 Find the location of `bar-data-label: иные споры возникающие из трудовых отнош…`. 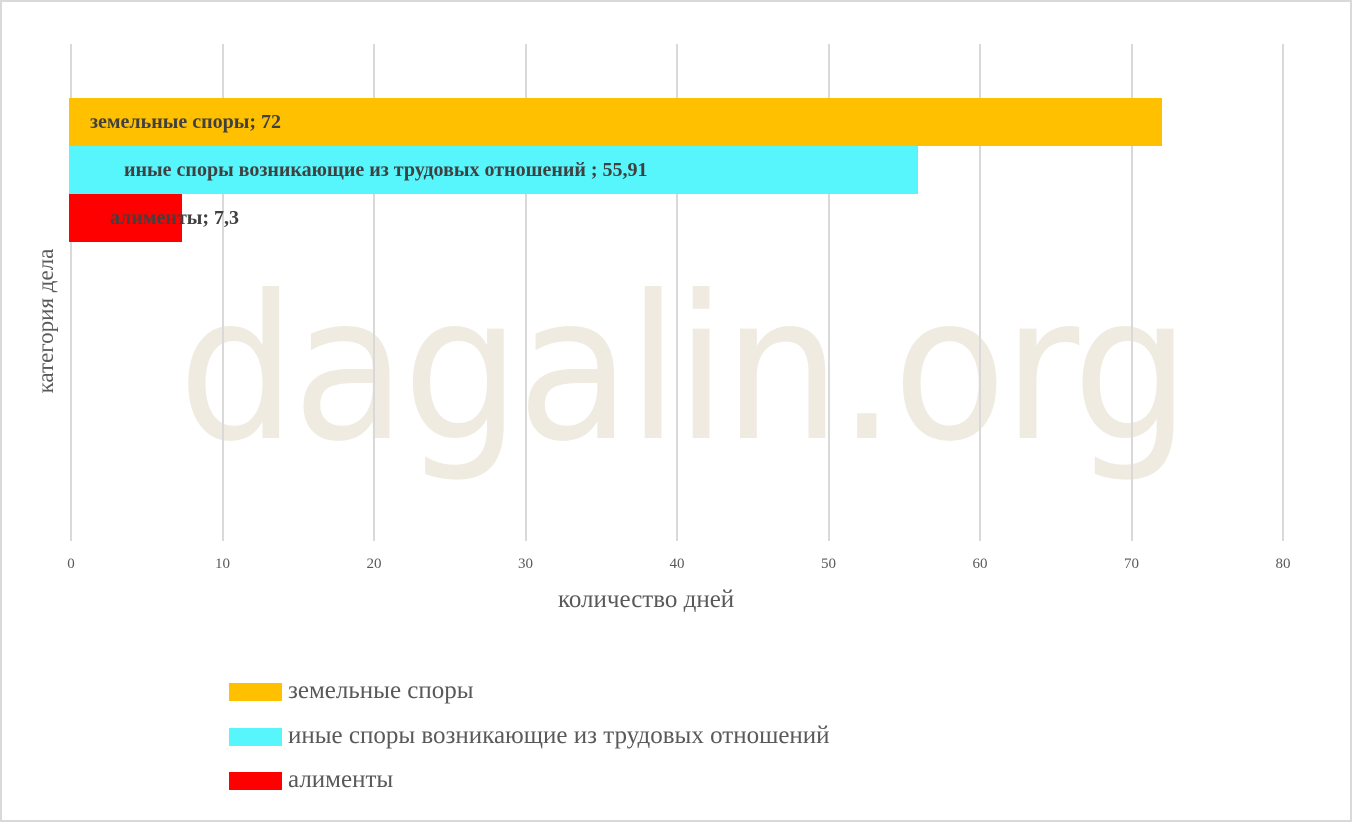

bar-data-label: иные споры возникающие из трудовых отнош… is located at coordinates (386, 170).